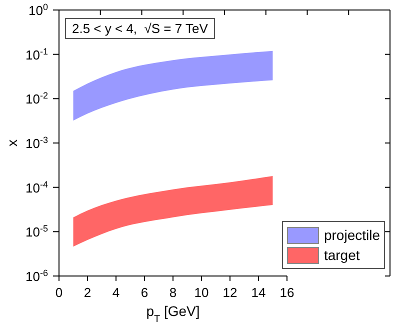  I want to click on x-axis-title: p$_{T}$ [GeV], so click(173, 313).